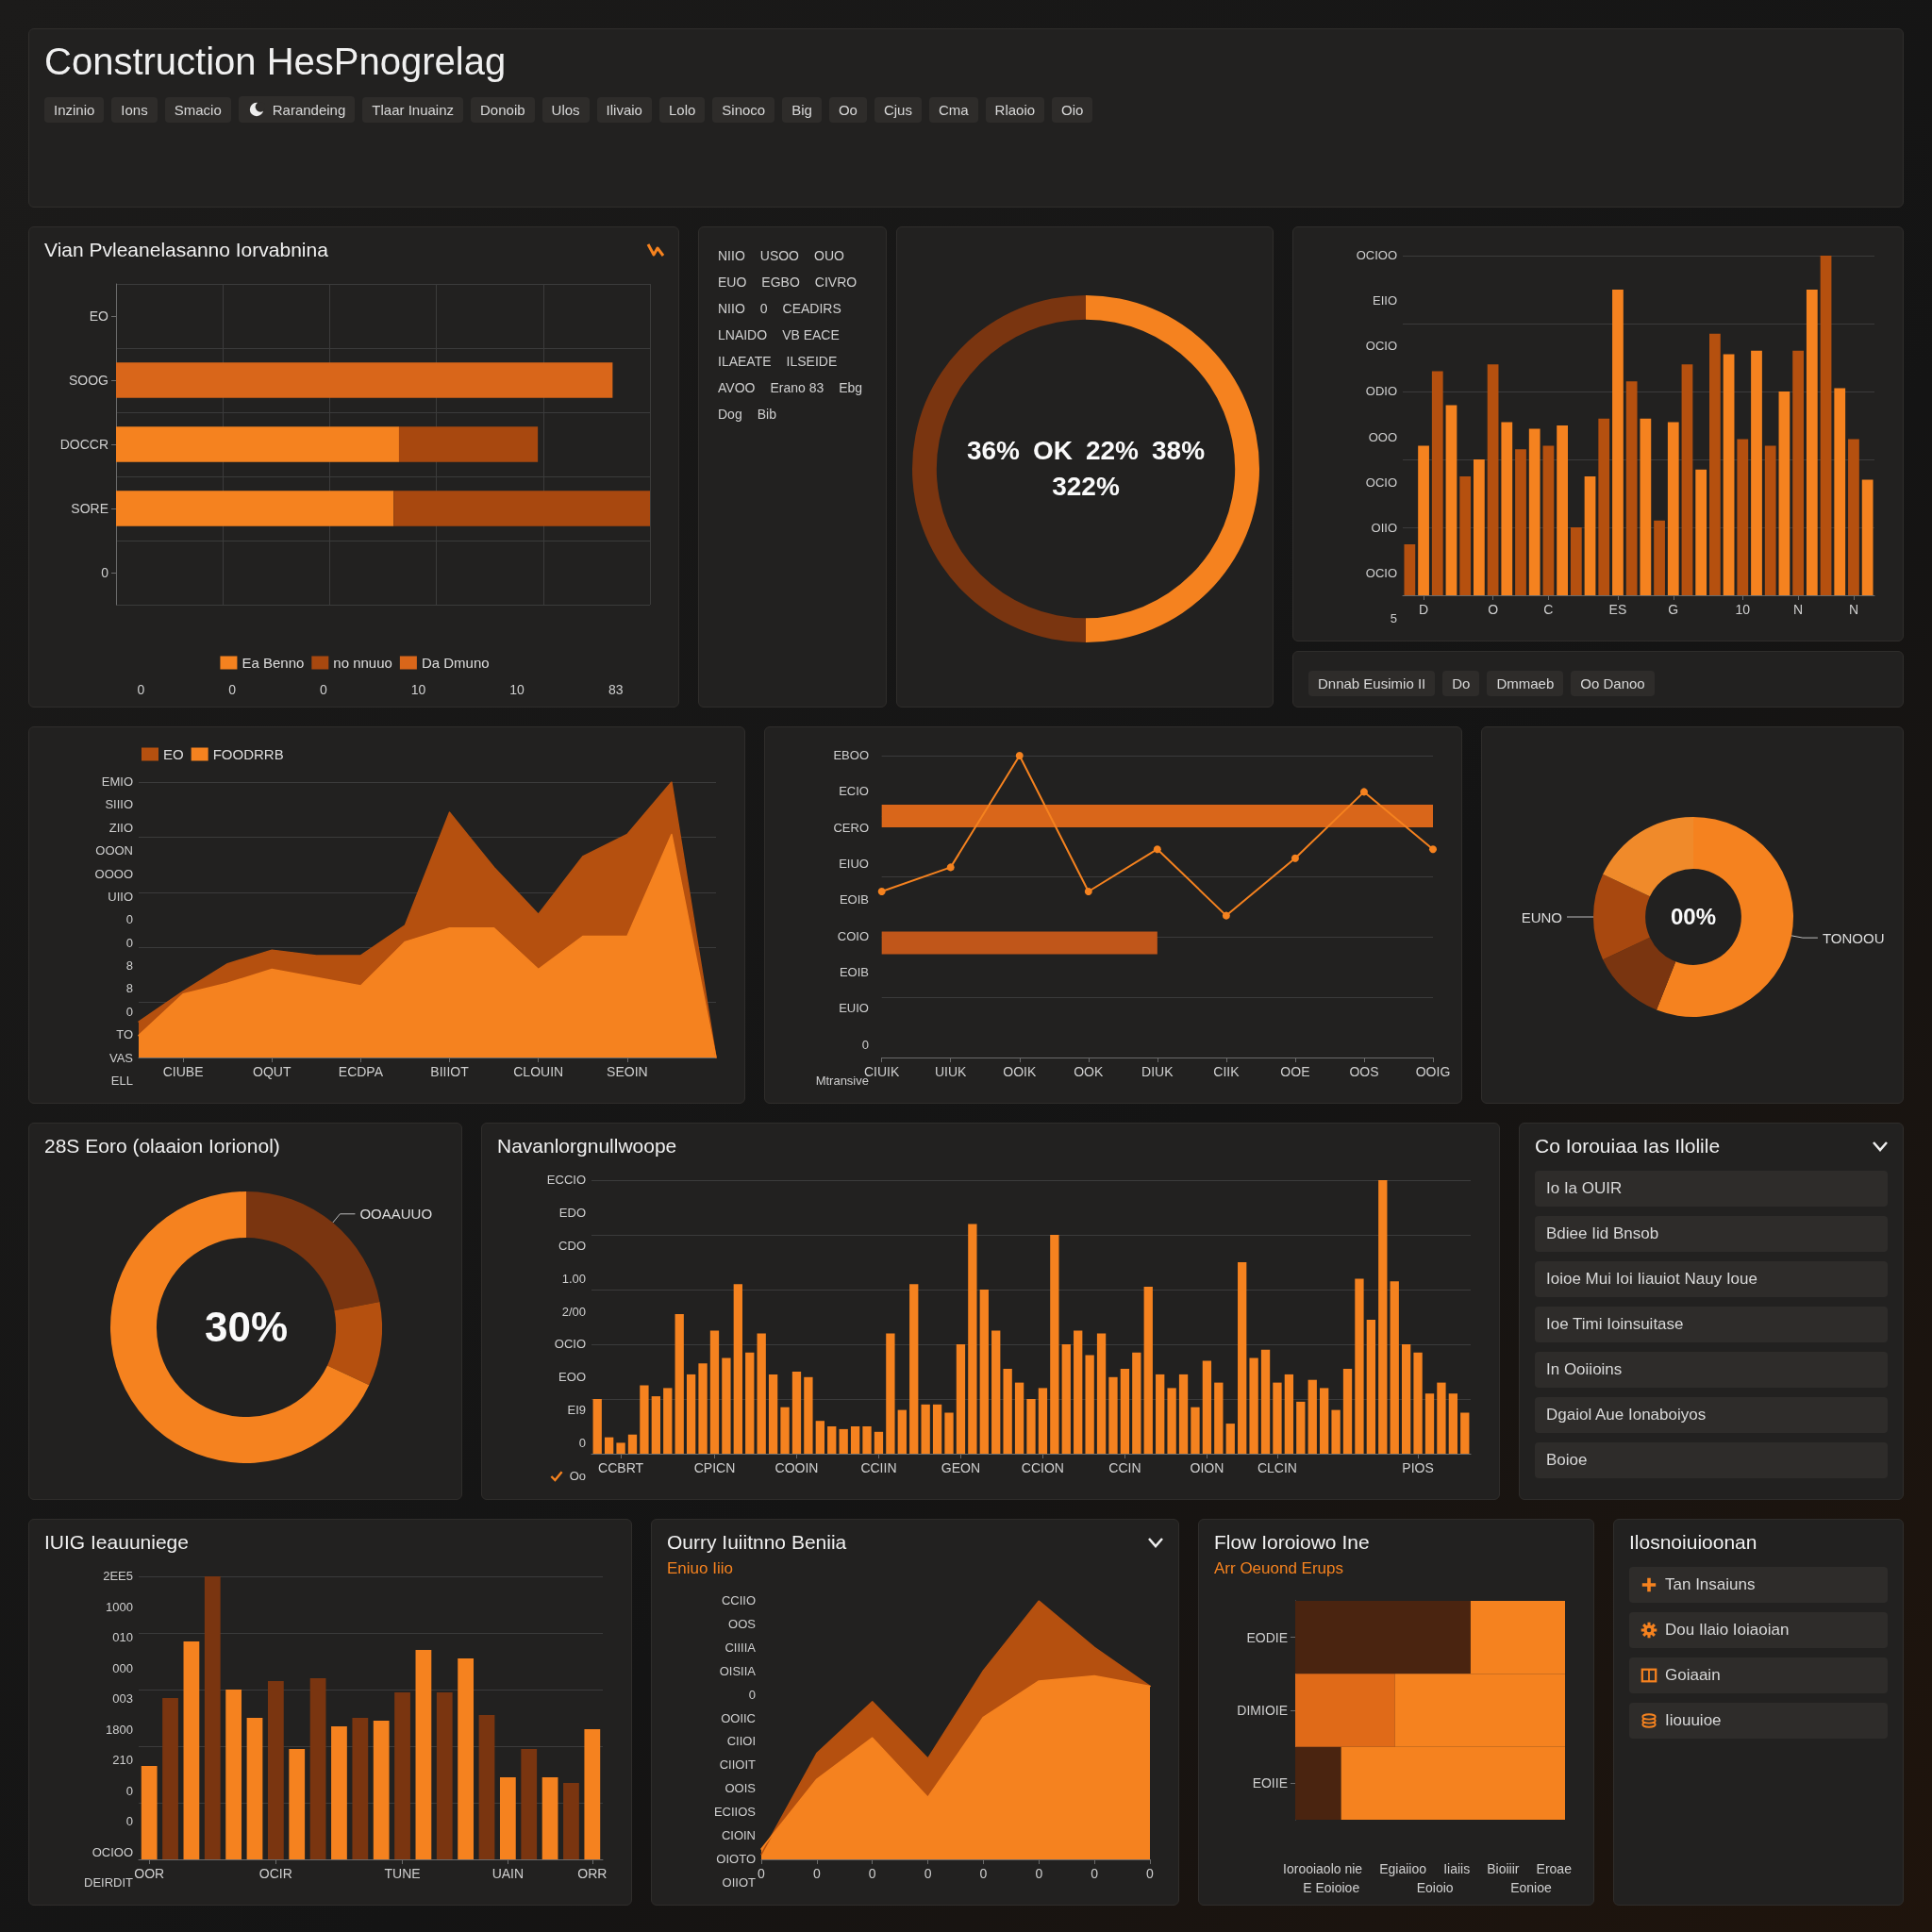  What do you see at coordinates (1493, 610) in the screenshot?
I see `x-tick-label: O` at bounding box center [1493, 610].